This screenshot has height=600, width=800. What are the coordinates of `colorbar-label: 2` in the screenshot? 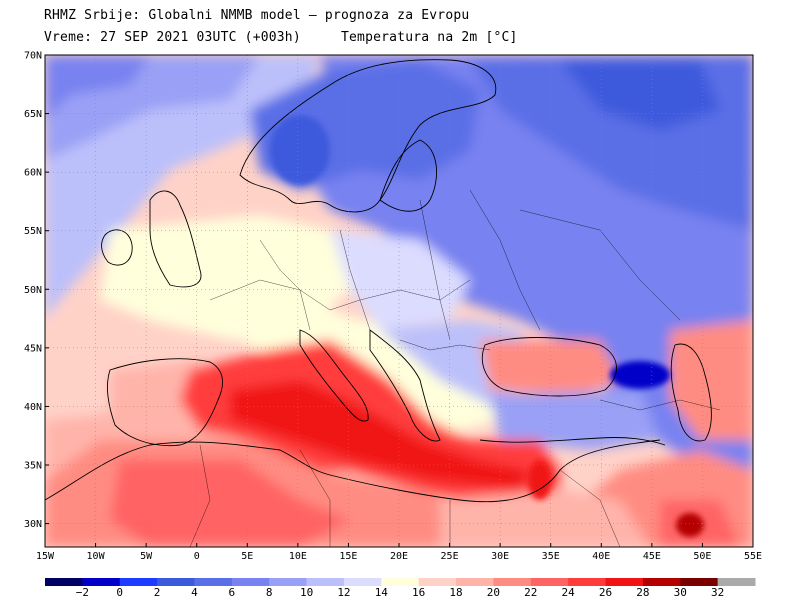 It's located at (157, 592).